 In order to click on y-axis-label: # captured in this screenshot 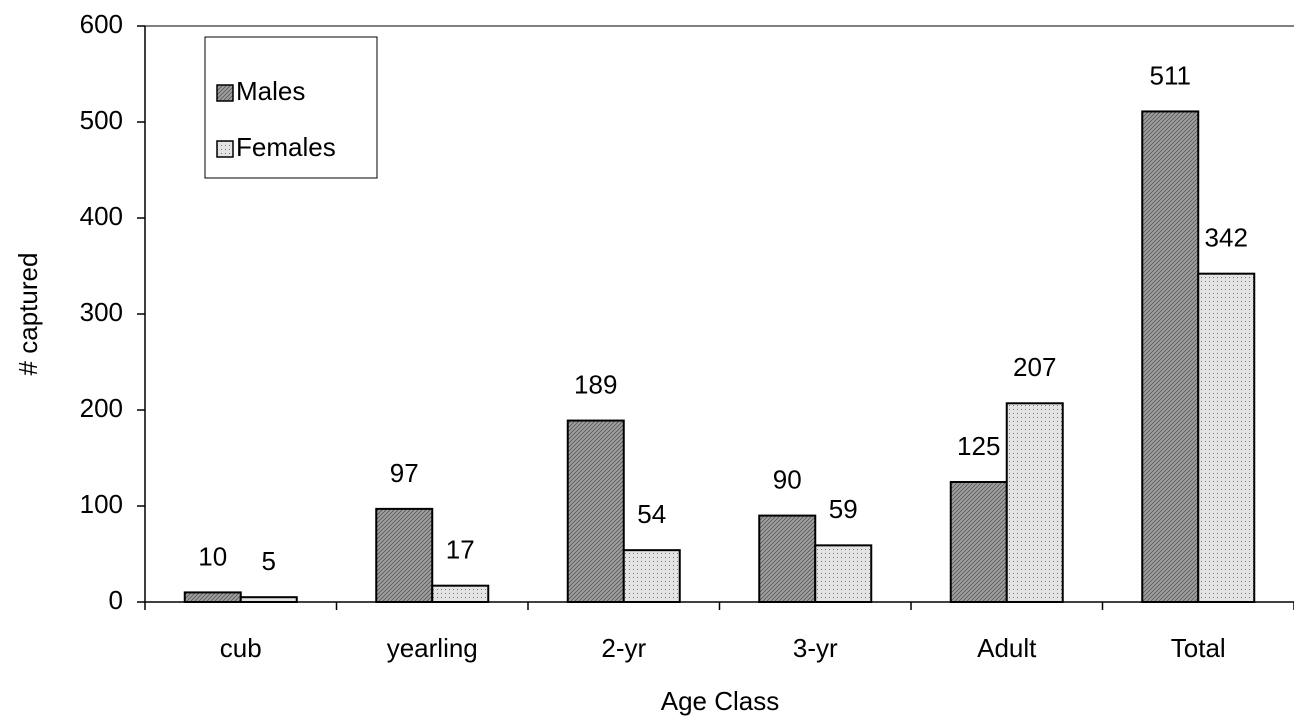, I will do `click(28, 314)`.